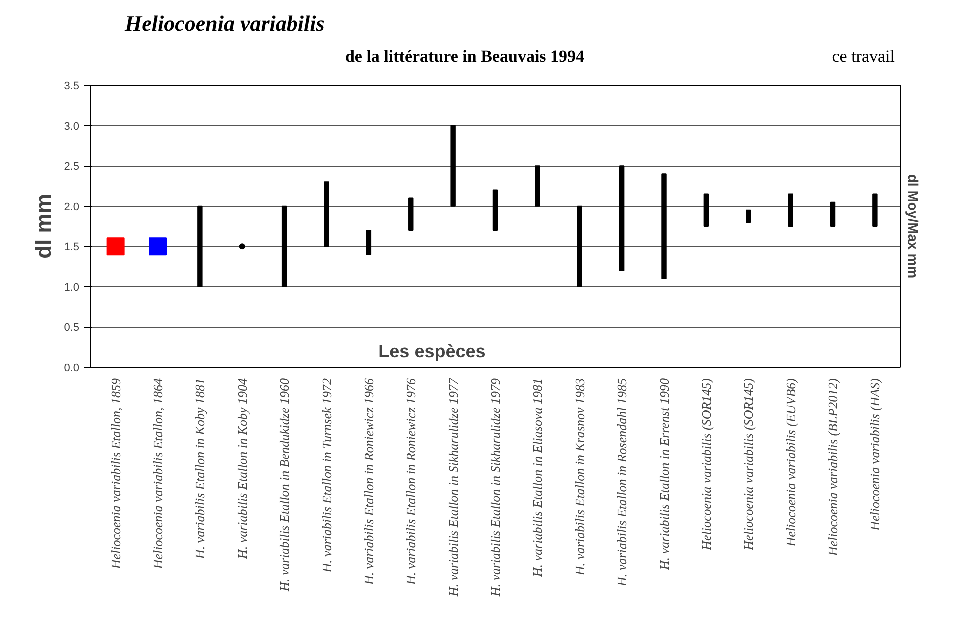 Image resolution: width=980 pixels, height=619 pixels. Describe the element at coordinates (411, 482) in the screenshot. I see `x-tick-label: H. variabilis Etallon in Roniewicz 1976` at that location.